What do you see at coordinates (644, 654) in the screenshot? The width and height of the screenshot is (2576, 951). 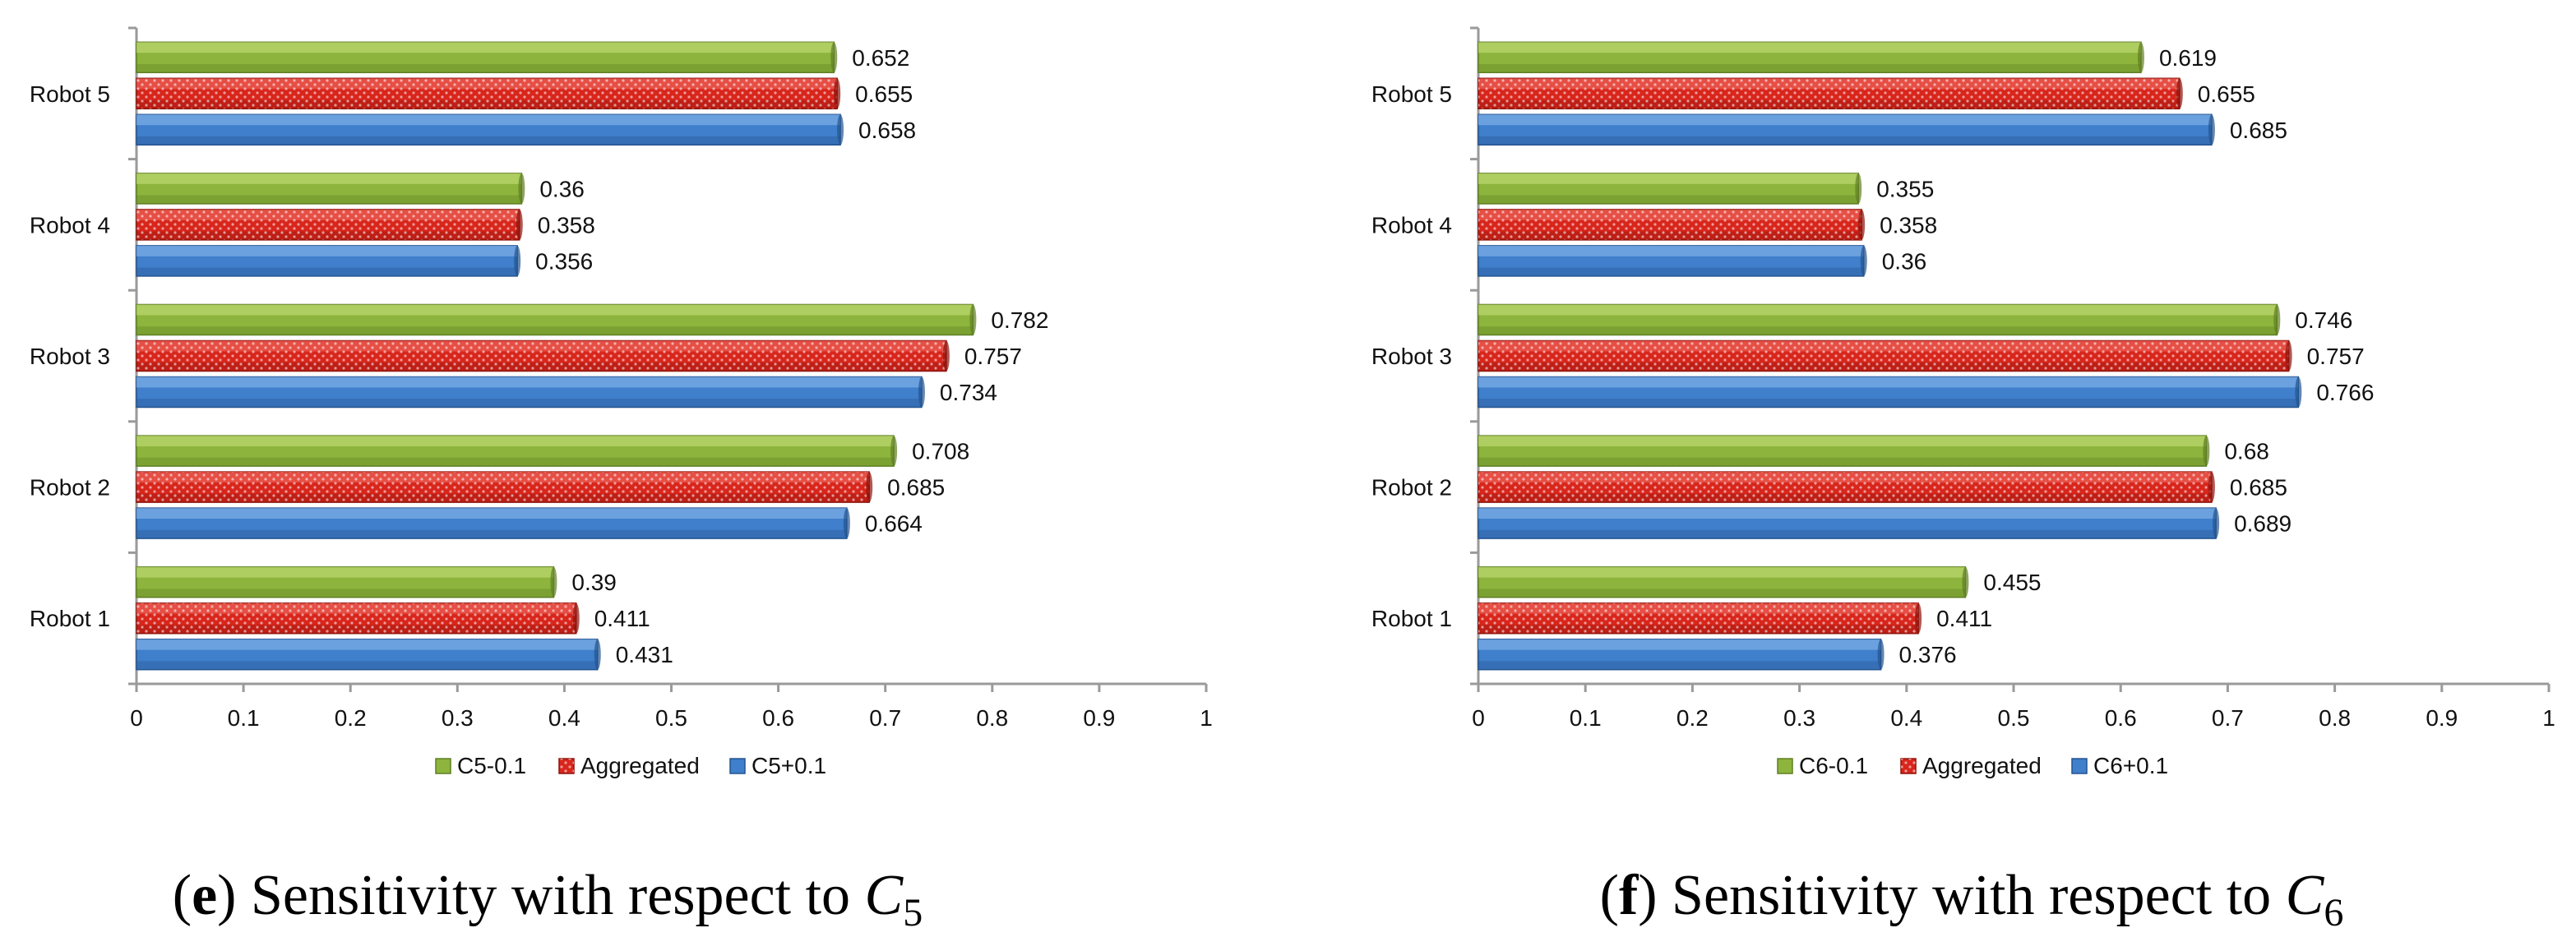 I see `data-label: 0.431` at bounding box center [644, 654].